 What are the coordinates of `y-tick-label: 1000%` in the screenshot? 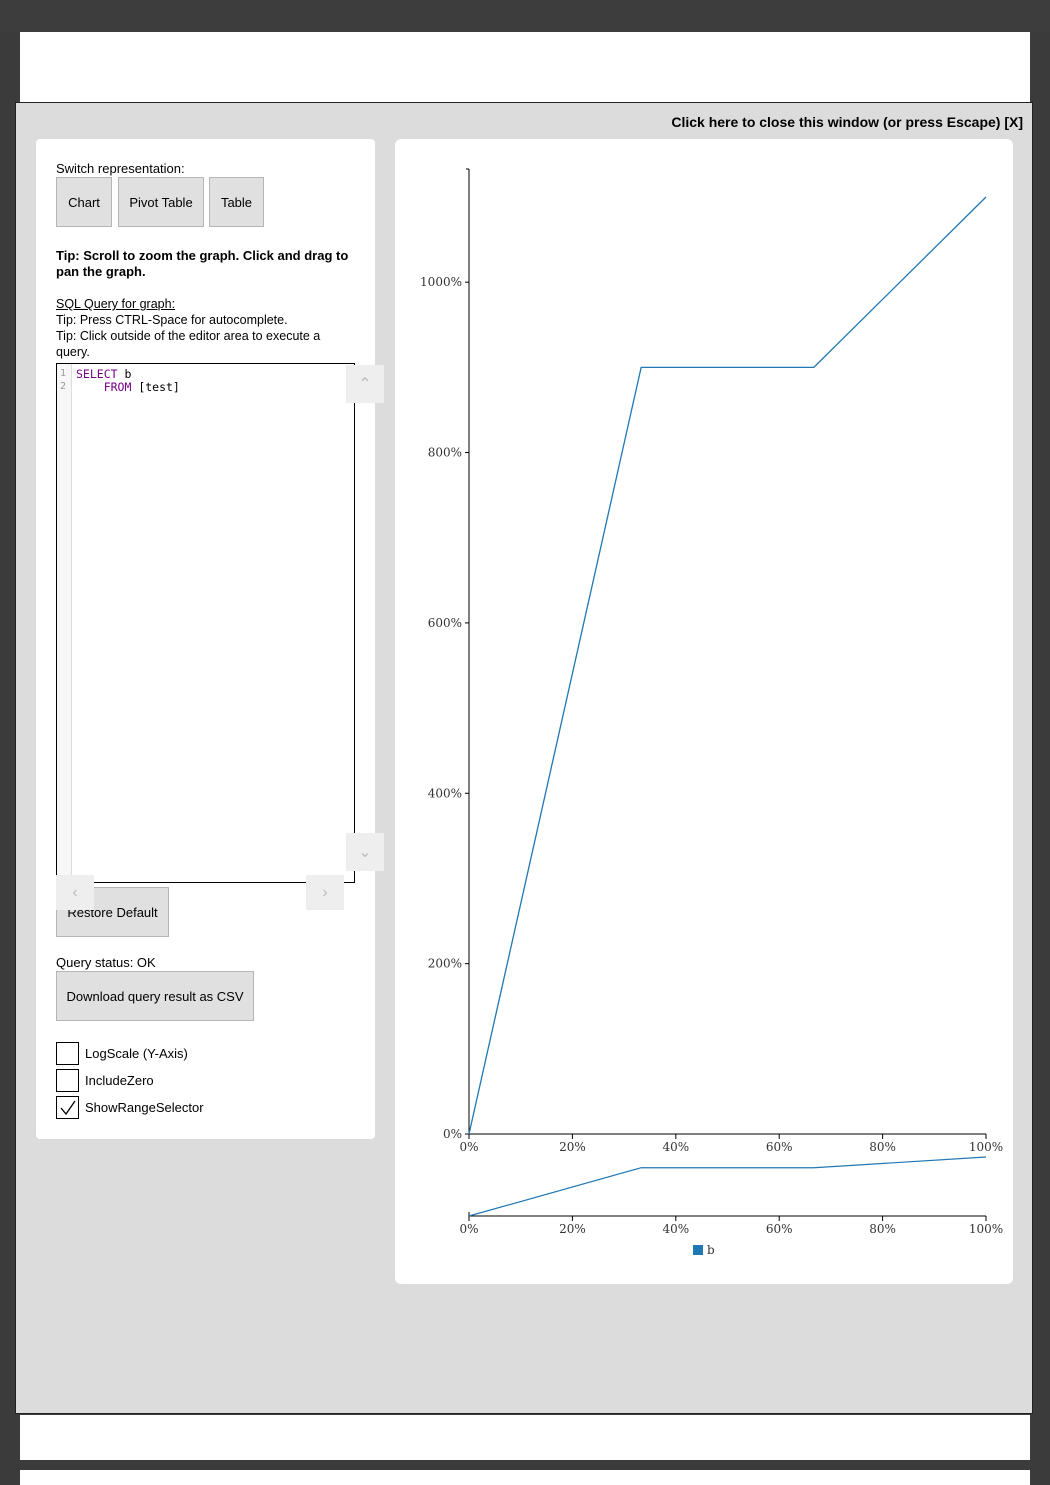 It's located at (441, 282).